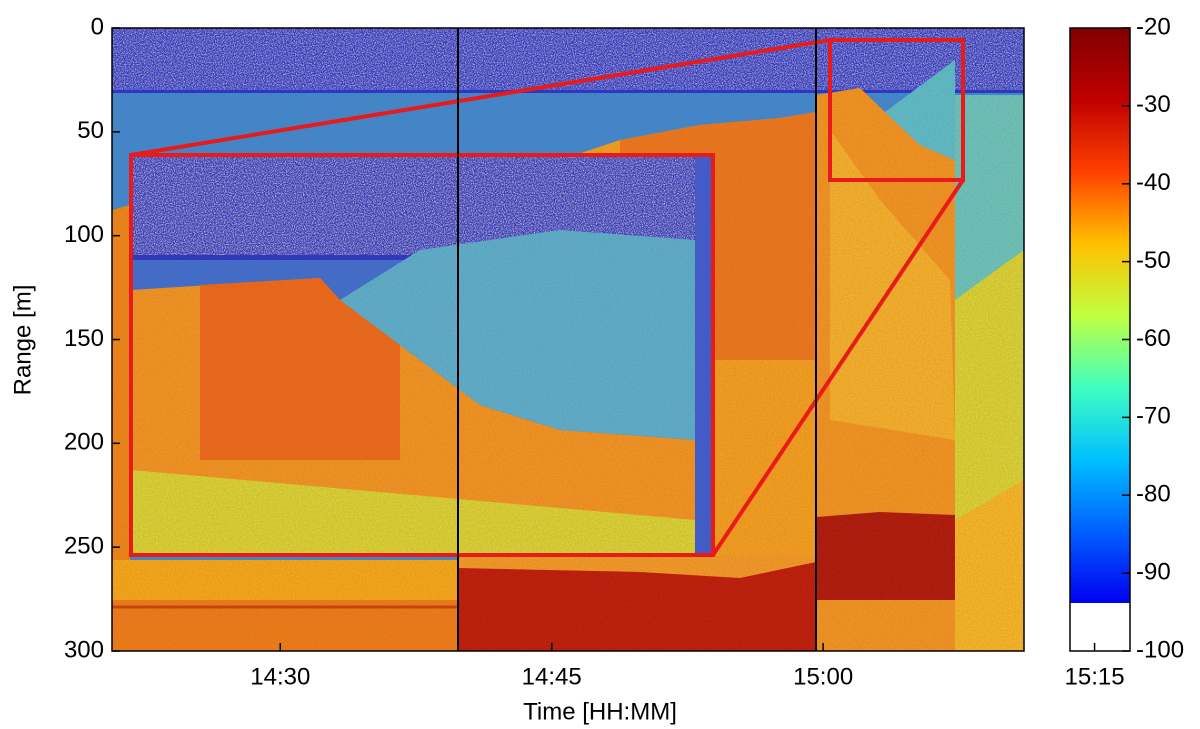  I want to click on colorbar-tick-label: -30, so click(1153, 104).